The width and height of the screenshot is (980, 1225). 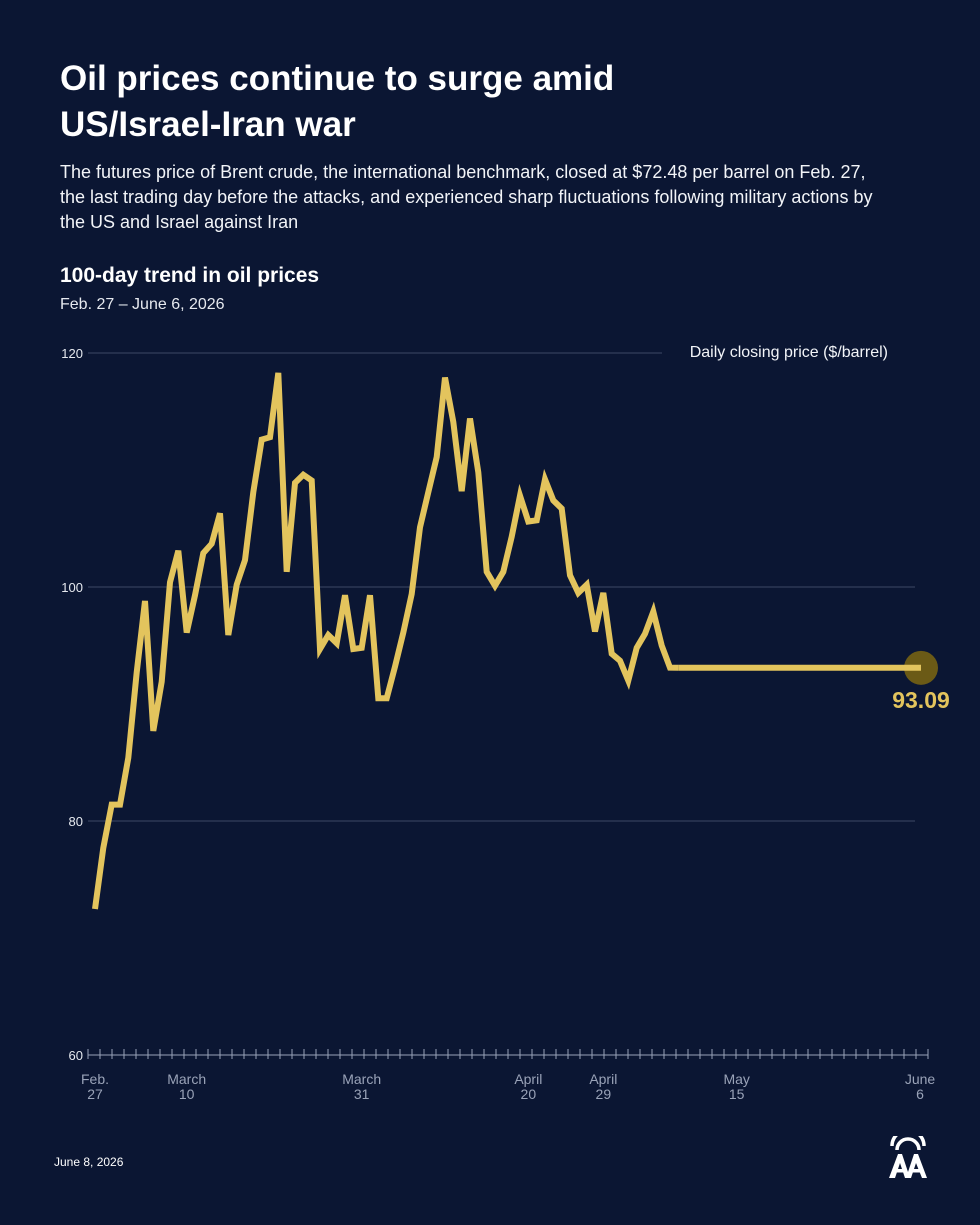 I want to click on y-axis-label: Daily closing price ($/barrel), so click(x=789, y=352).